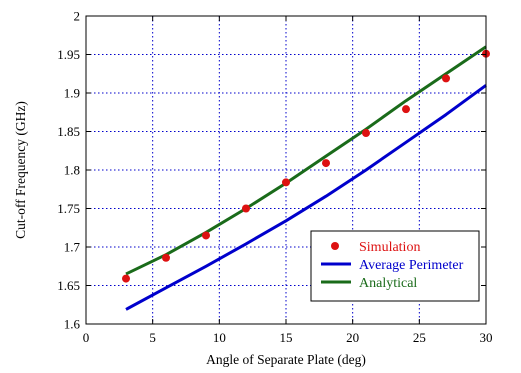 Image resolution: width=521 pixels, height=373 pixels. I want to click on x-tick-label: 20, so click(352, 337).